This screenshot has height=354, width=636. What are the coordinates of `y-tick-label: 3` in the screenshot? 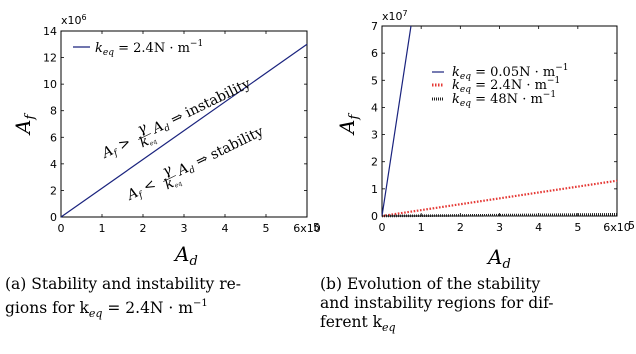 It's located at (374, 135).